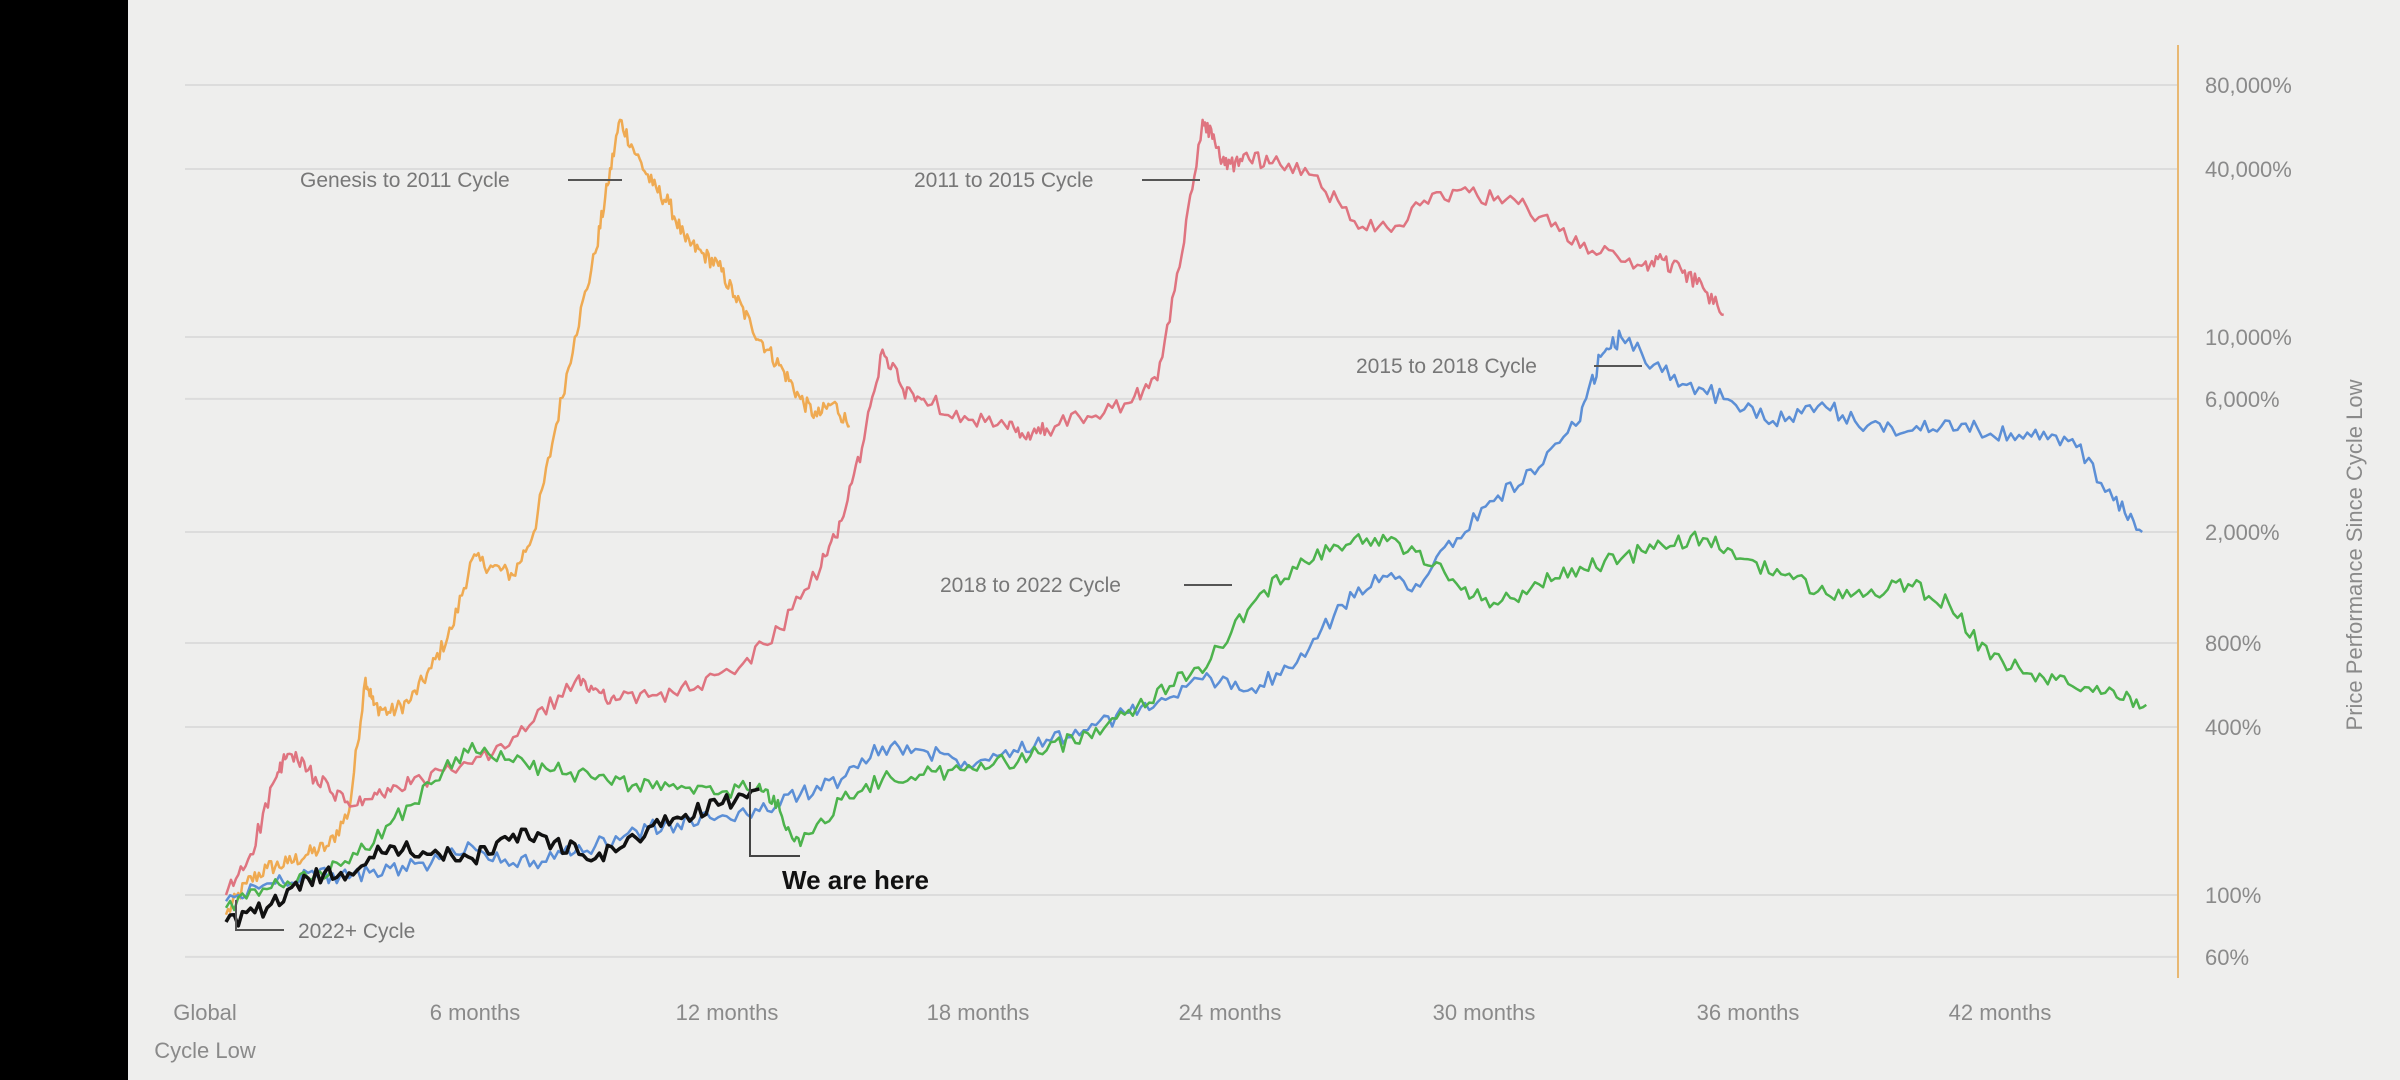  I want to click on y-tick-label: 6,000%, so click(2242, 399).